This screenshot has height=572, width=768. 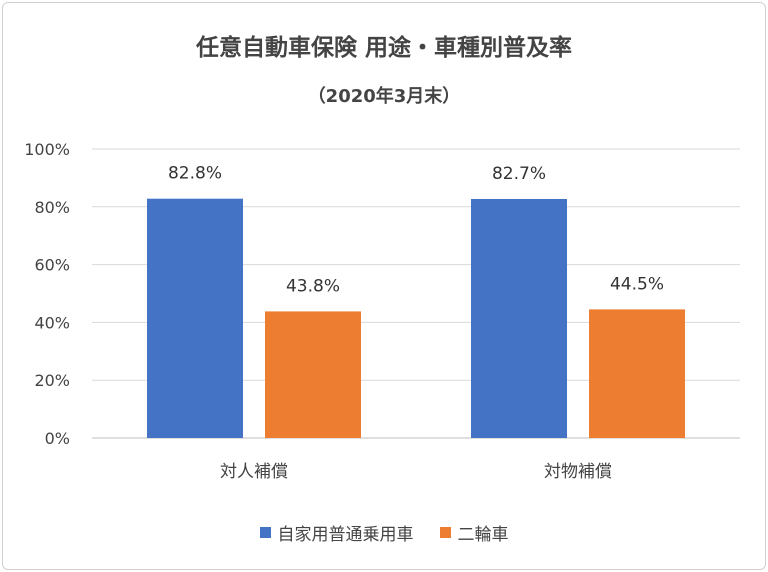 What do you see at coordinates (384, 96) in the screenshot?
I see `chart-subtitle: （2020年3月末）` at bounding box center [384, 96].